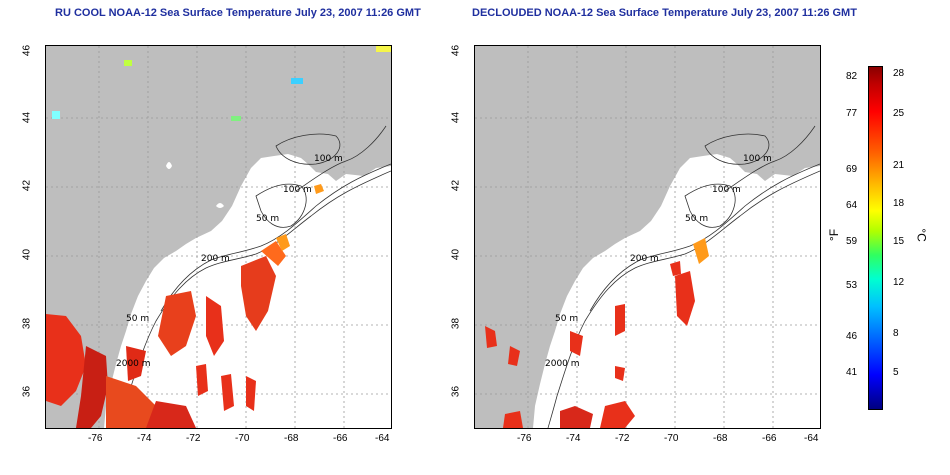  I want to click on celsius-tick: 18, so click(899, 203).